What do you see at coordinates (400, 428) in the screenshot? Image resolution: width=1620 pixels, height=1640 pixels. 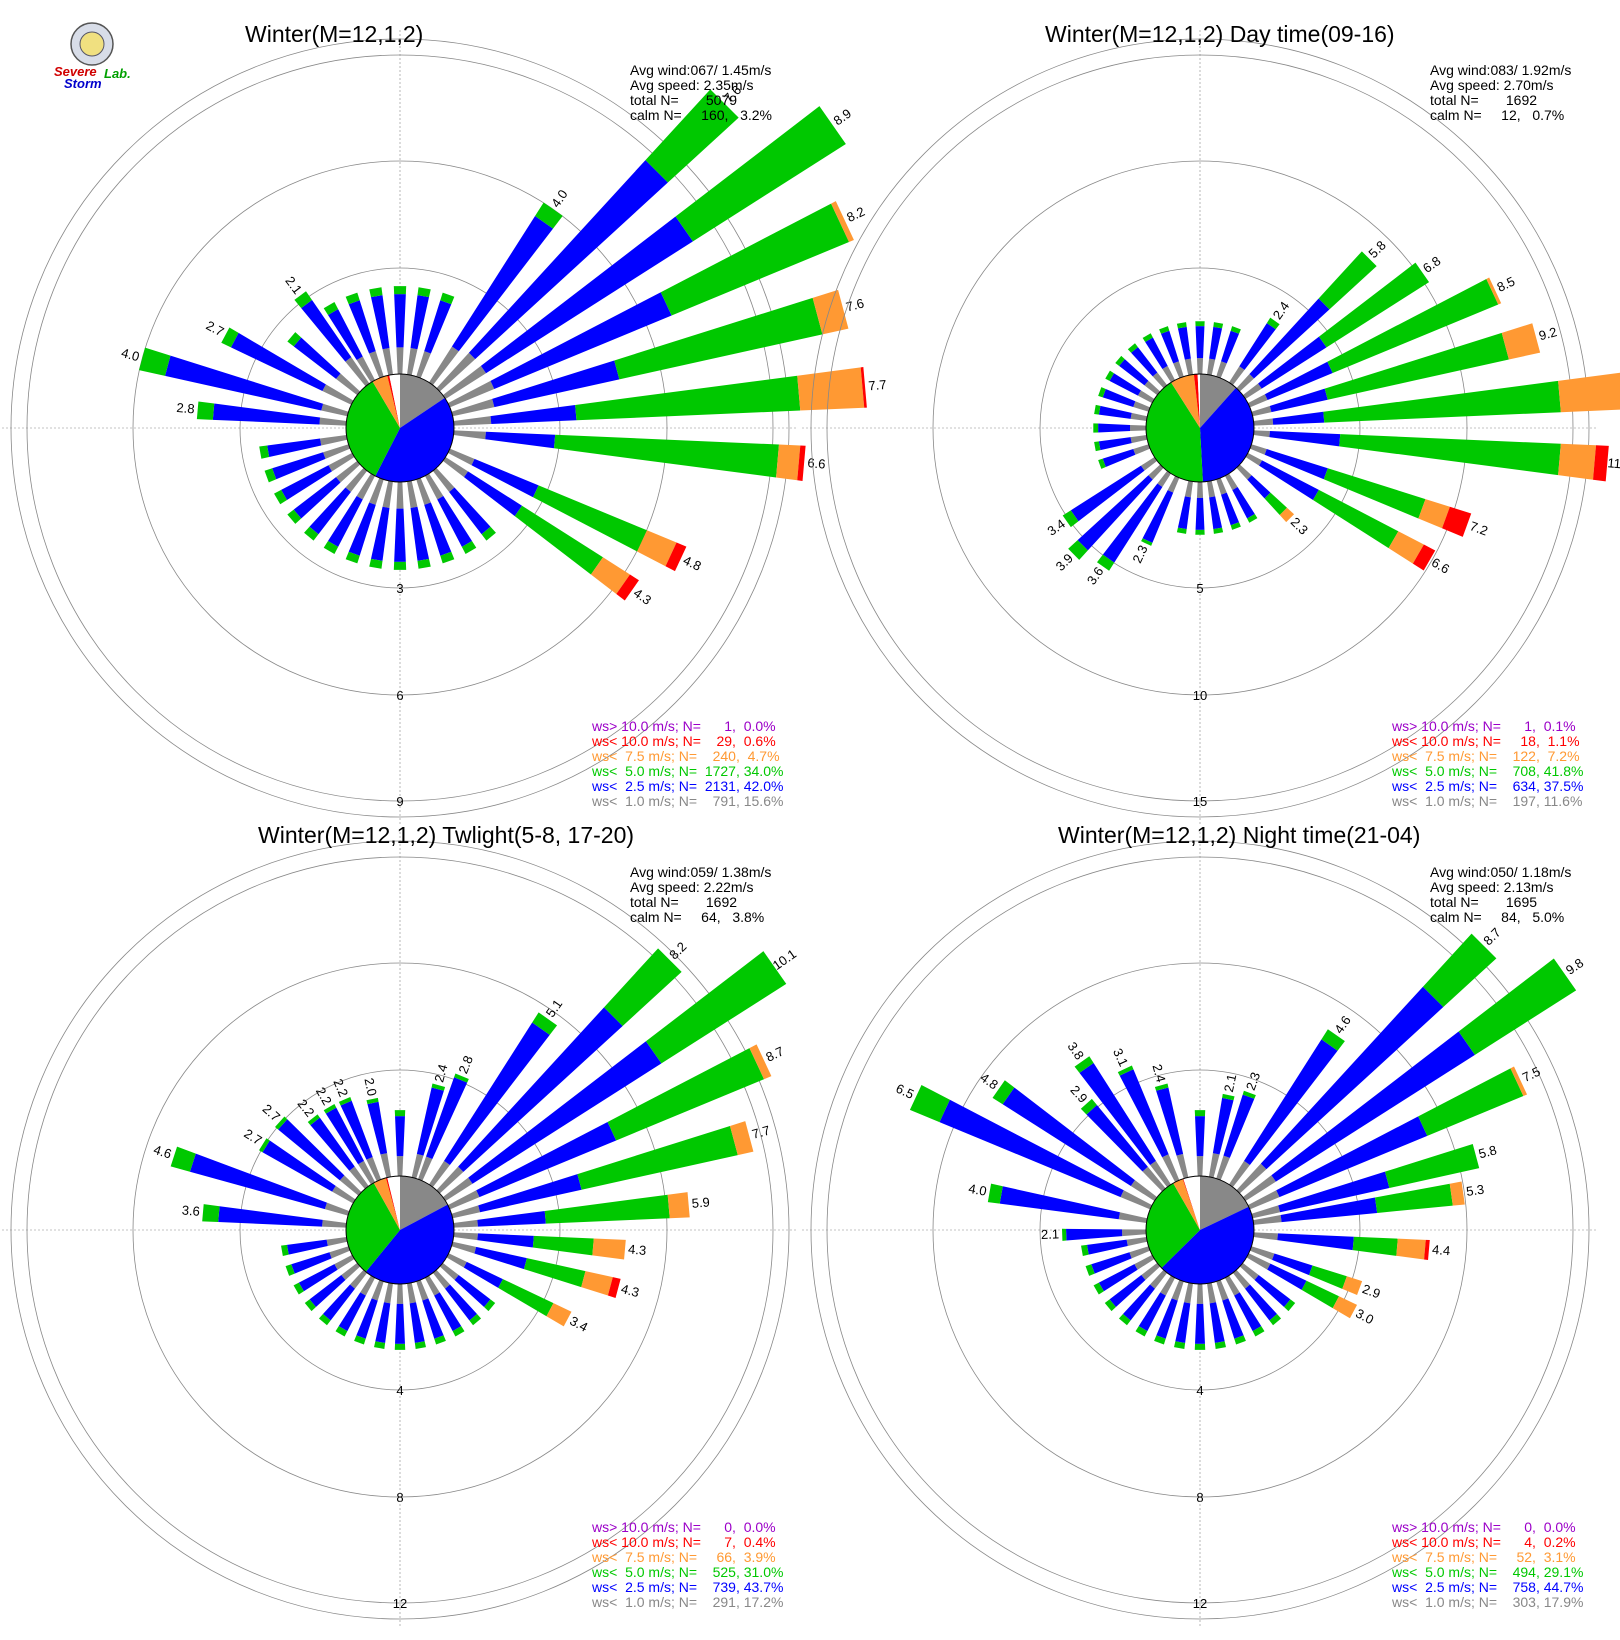 I see `pie-outline` at bounding box center [400, 428].